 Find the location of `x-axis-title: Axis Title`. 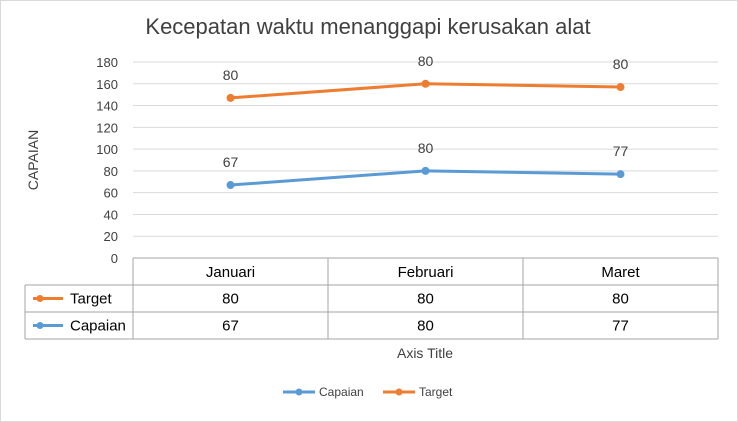

x-axis-title: Axis Title is located at coordinates (425, 353).